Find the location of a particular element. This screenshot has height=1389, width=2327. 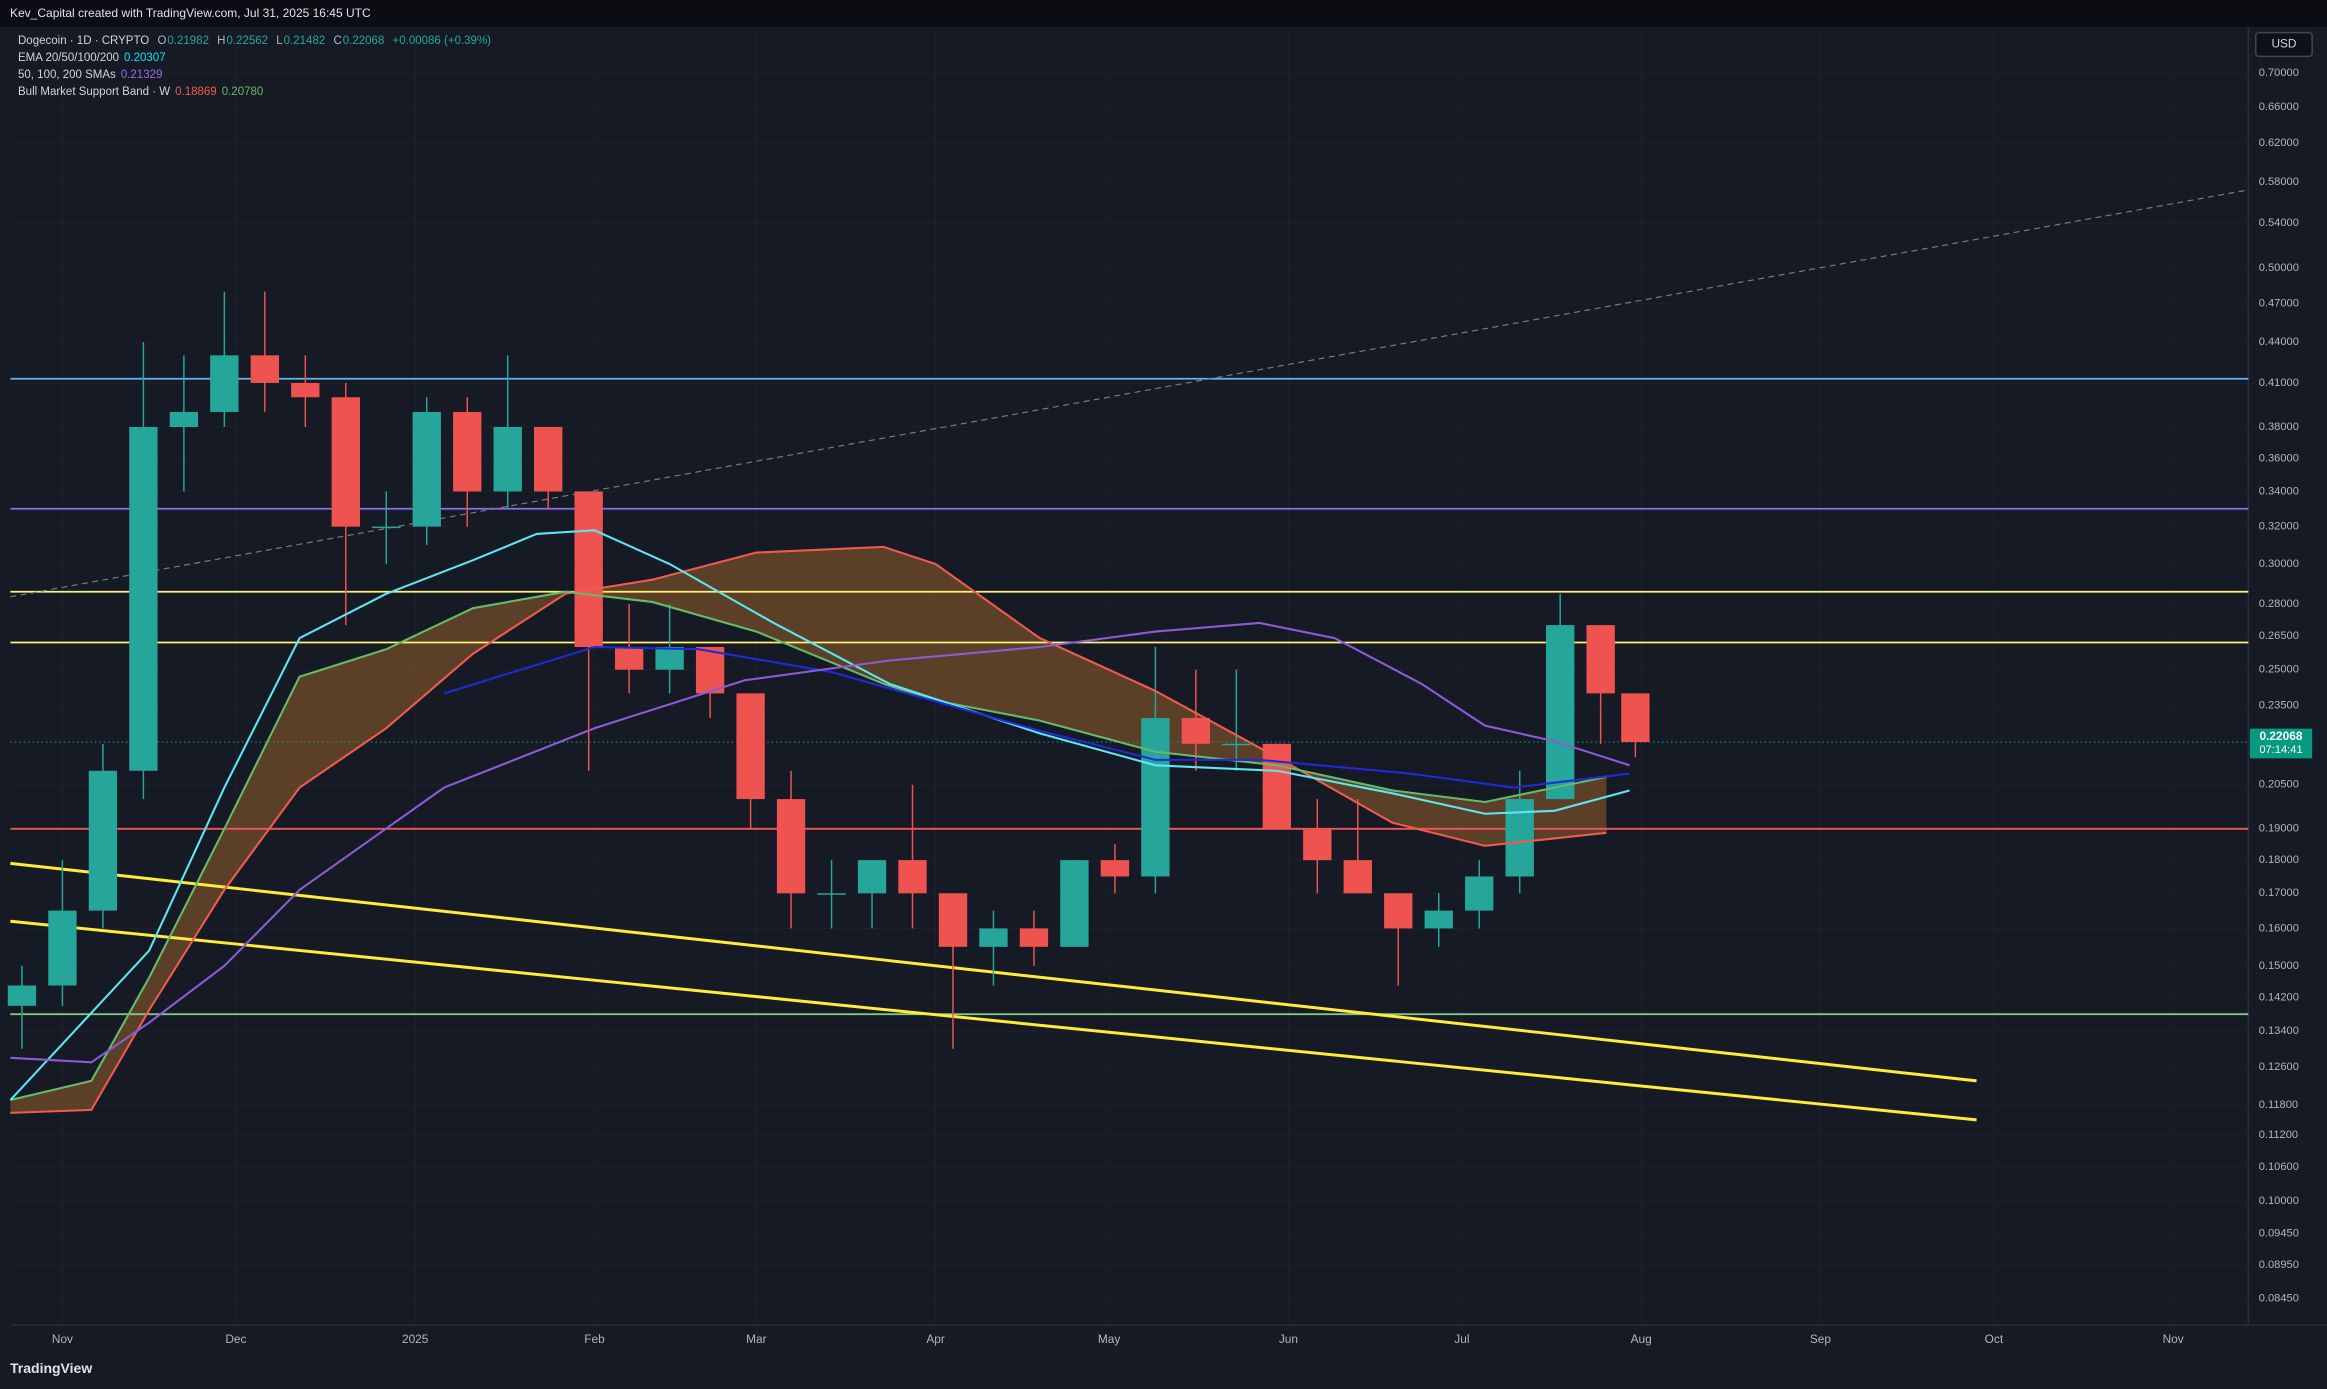

indicator-text: 0.20780 is located at coordinates (242, 92).